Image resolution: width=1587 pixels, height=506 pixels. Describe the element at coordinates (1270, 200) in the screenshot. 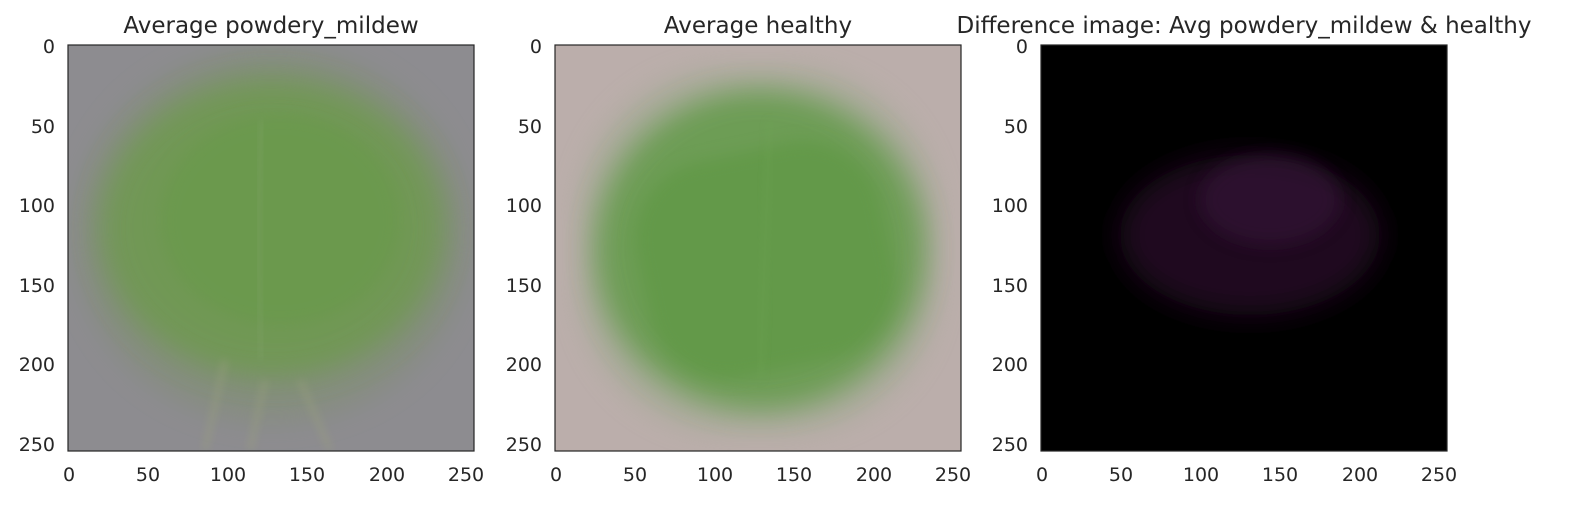

I see `difference-blob-core` at that location.